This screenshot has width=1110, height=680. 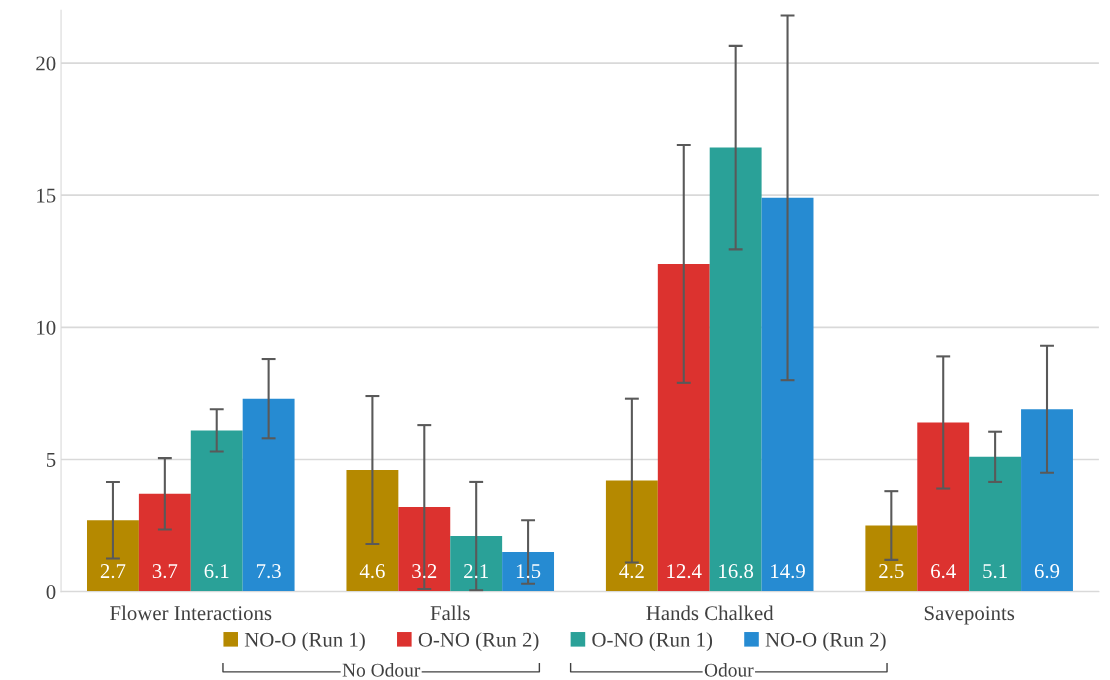 What do you see at coordinates (191, 613) in the screenshot?
I see `x-tick-label: Flower Interactions` at bounding box center [191, 613].